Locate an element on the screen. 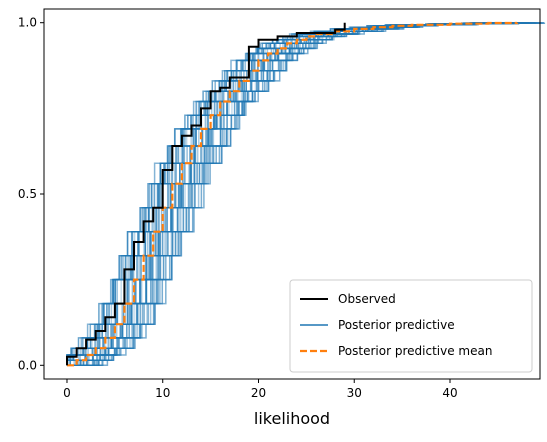  x-tick-label: 10 is located at coordinates (162, 393).